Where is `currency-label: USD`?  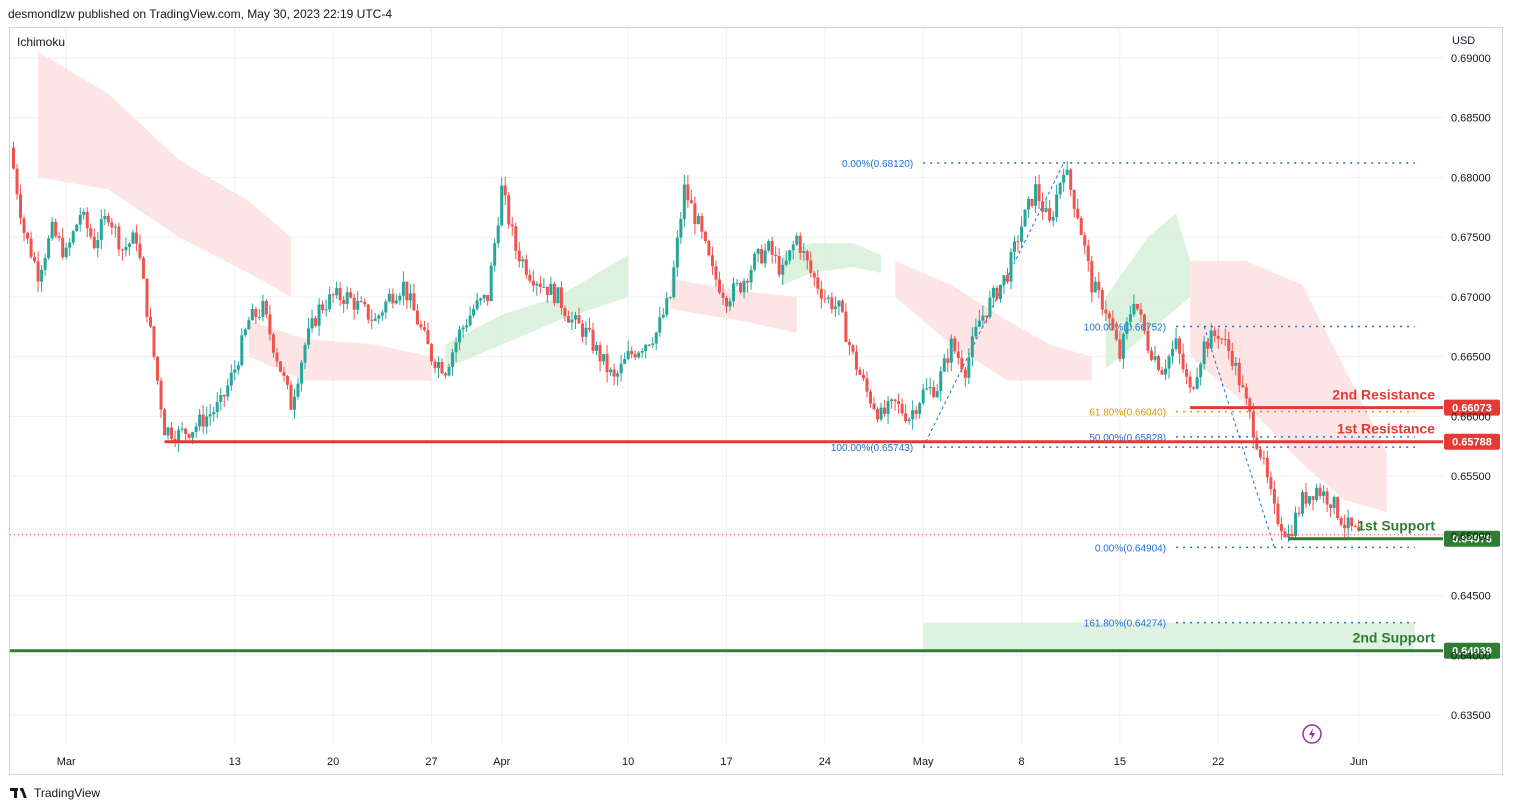
currency-label: USD is located at coordinates (1464, 41).